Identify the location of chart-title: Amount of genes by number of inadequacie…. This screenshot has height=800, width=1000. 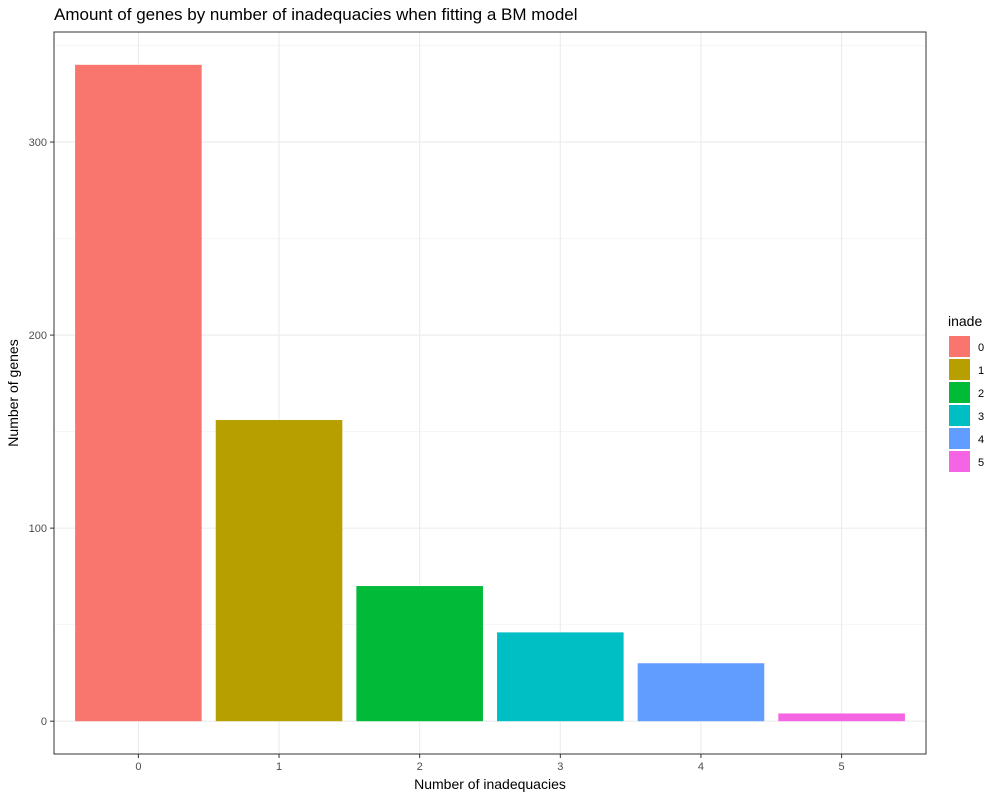
(316, 14).